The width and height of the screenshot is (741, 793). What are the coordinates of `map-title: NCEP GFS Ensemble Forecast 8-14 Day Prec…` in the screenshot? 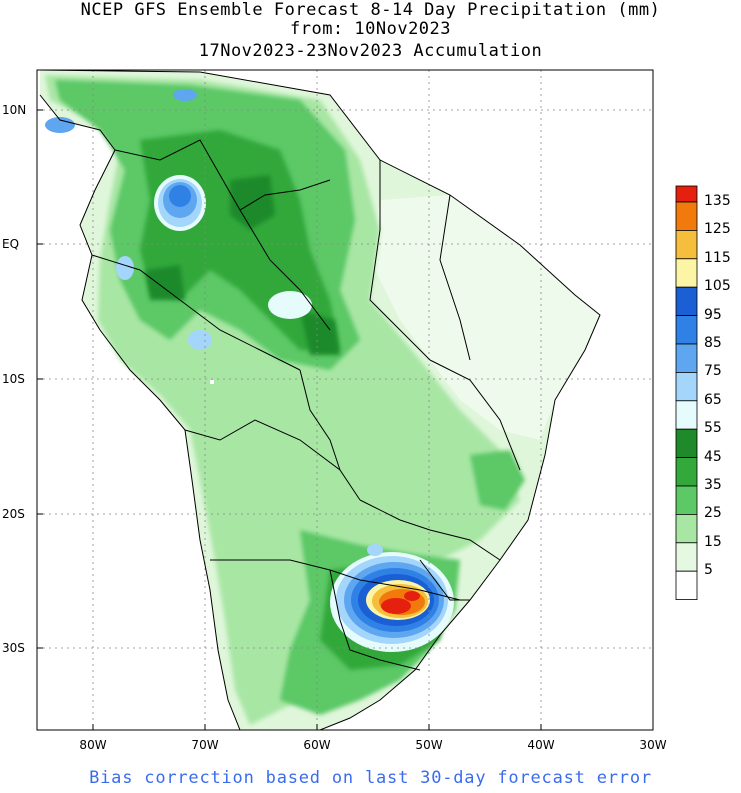 It's located at (370, 10).